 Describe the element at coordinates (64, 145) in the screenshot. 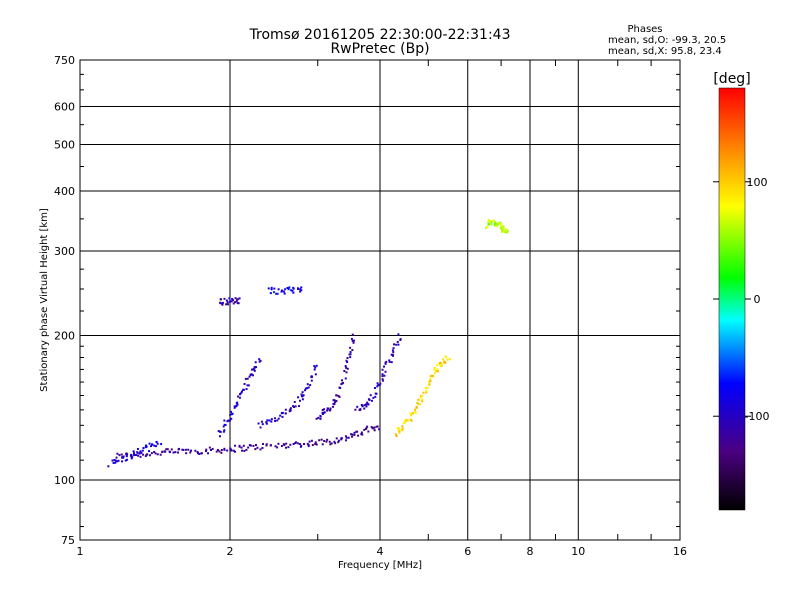

I see `y-tick-label: 500` at that location.